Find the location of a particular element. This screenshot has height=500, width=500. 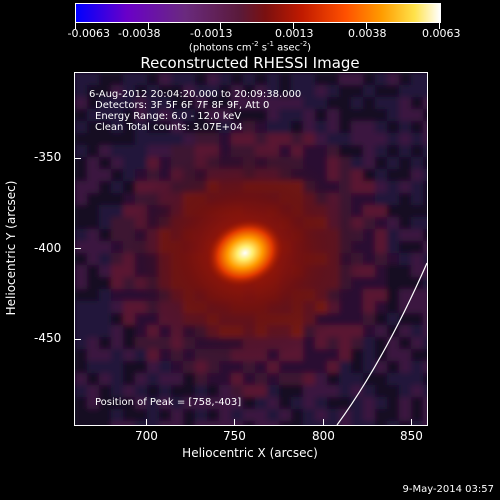

x-tick-label: 750 is located at coordinates (234, 436).